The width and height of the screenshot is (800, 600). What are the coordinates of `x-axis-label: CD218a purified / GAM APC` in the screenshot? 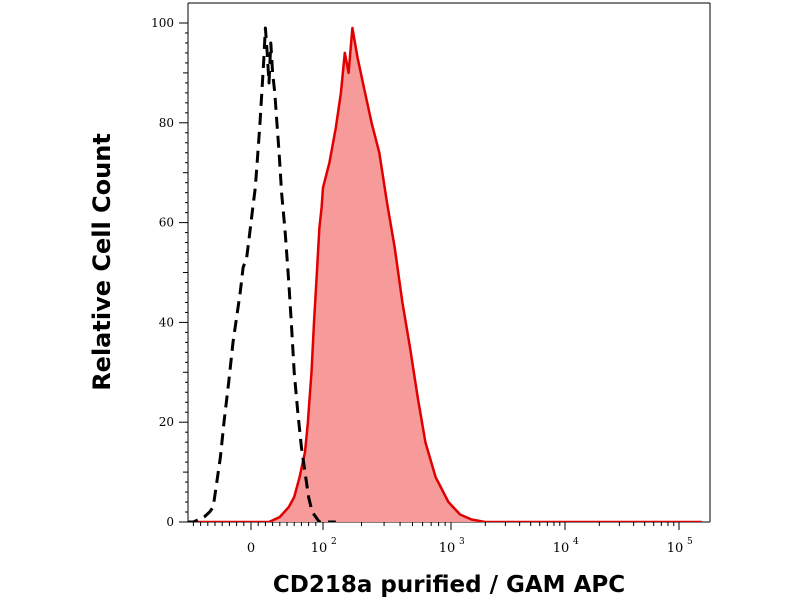 It's located at (449, 585).